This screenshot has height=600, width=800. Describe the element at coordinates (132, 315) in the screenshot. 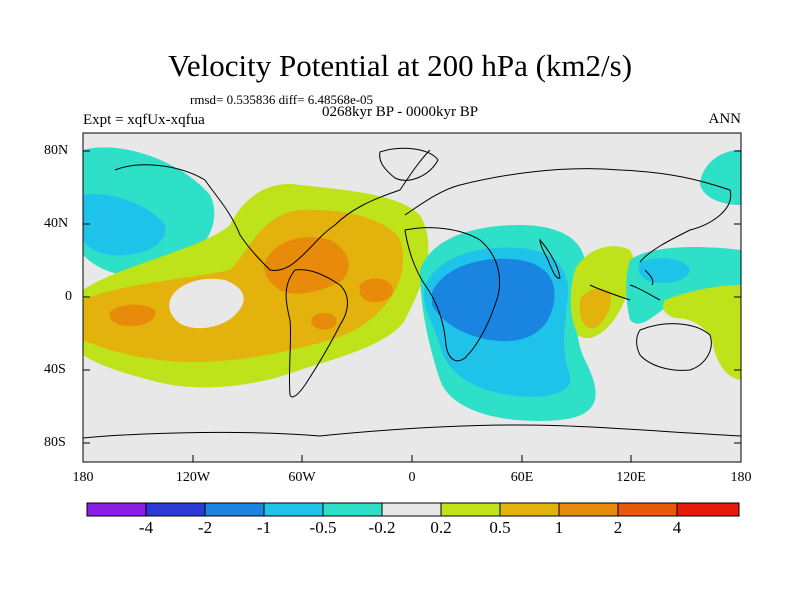

I see `contour-south-pacific-strong-pos` at that location.